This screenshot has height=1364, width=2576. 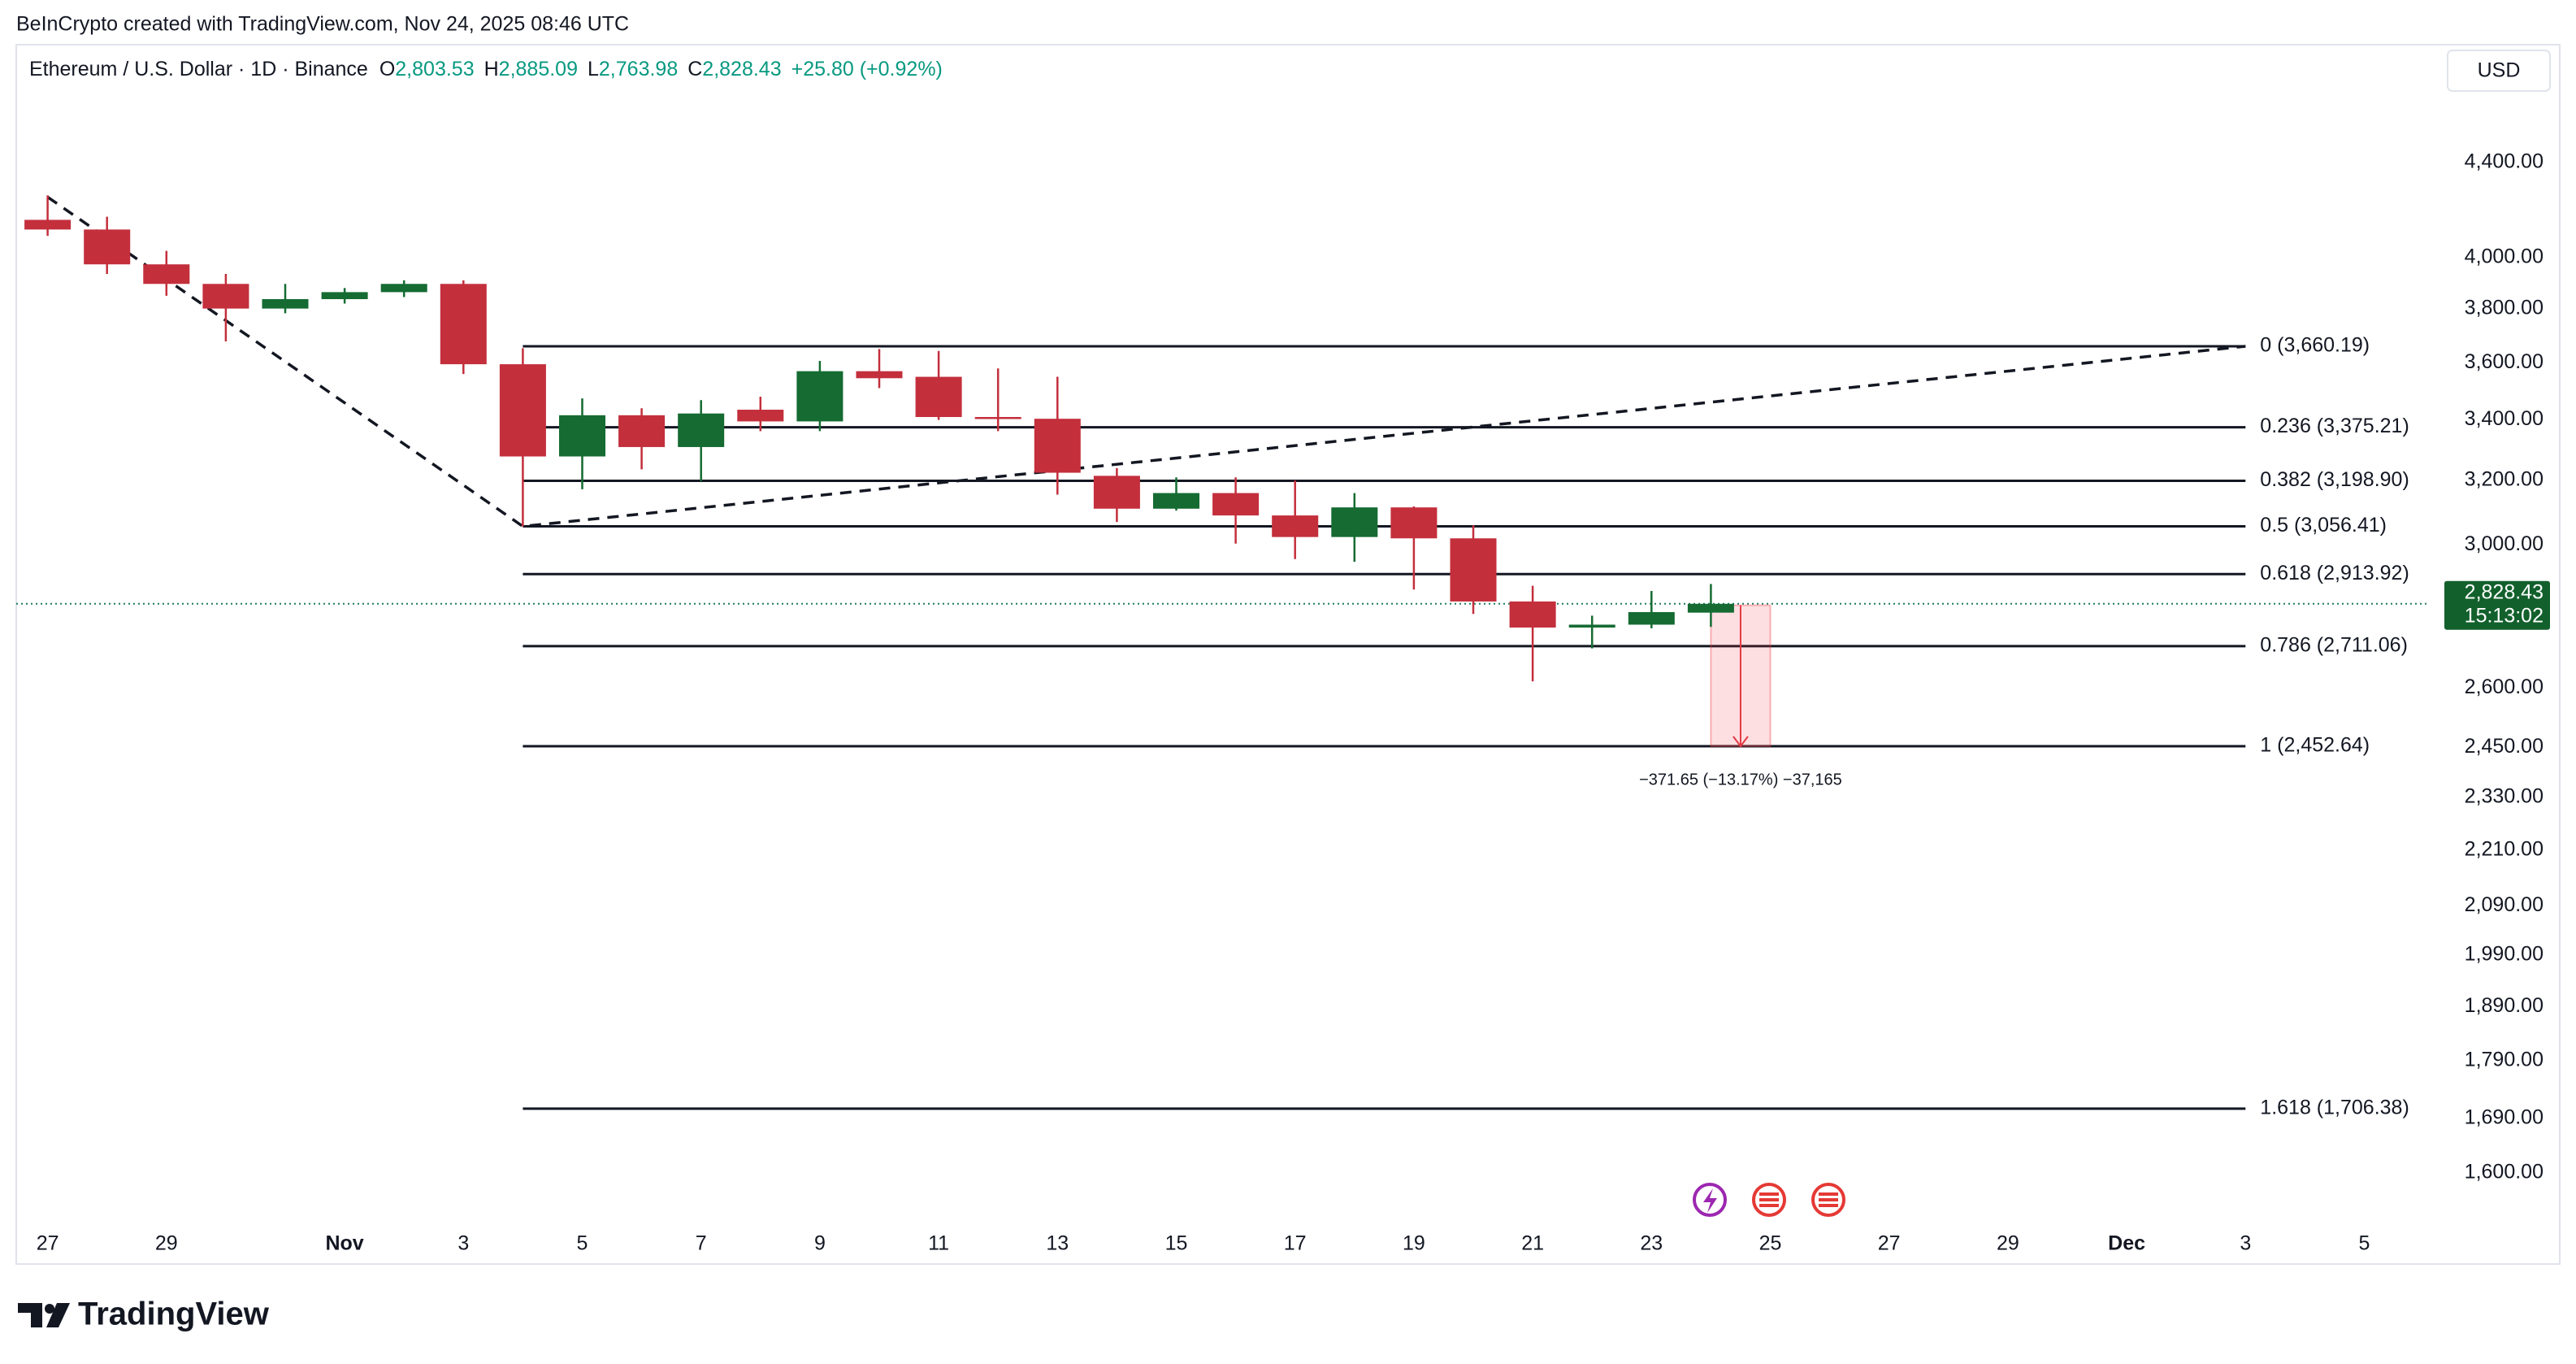 What do you see at coordinates (144, 1315) in the screenshot?
I see `logo: TradingView` at bounding box center [144, 1315].